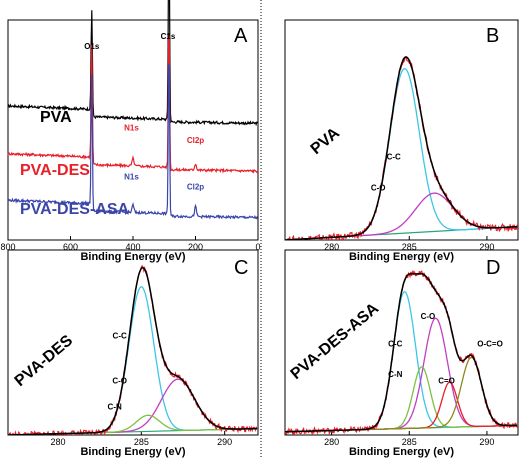 The image size is (522, 458). Describe the element at coordinates (92, 46) in the screenshot. I see `peak-annotation: O1s` at that location.